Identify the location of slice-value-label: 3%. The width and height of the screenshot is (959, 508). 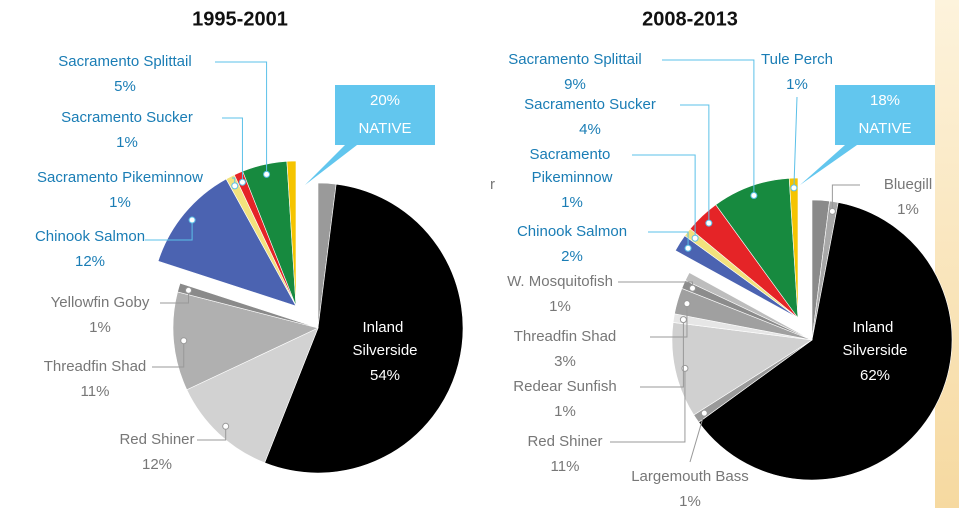
(565, 361).